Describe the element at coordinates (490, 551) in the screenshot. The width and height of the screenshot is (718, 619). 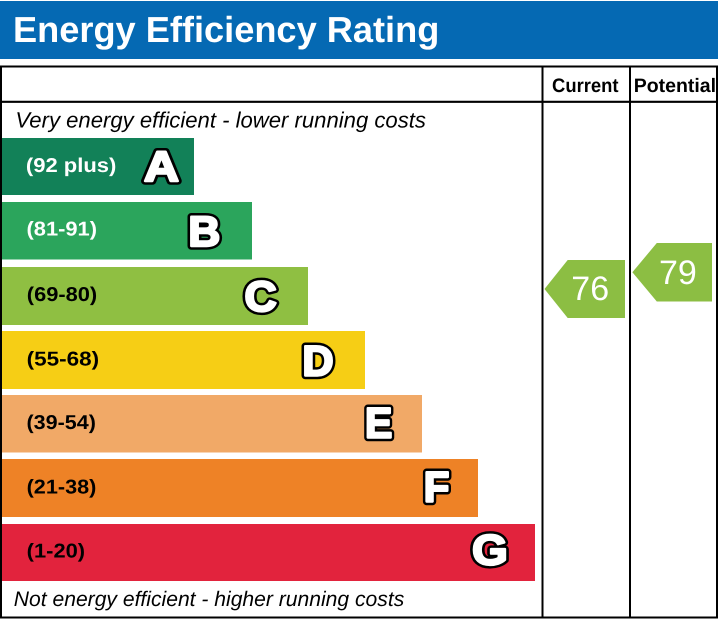
I see `svg-text: G` at that location.